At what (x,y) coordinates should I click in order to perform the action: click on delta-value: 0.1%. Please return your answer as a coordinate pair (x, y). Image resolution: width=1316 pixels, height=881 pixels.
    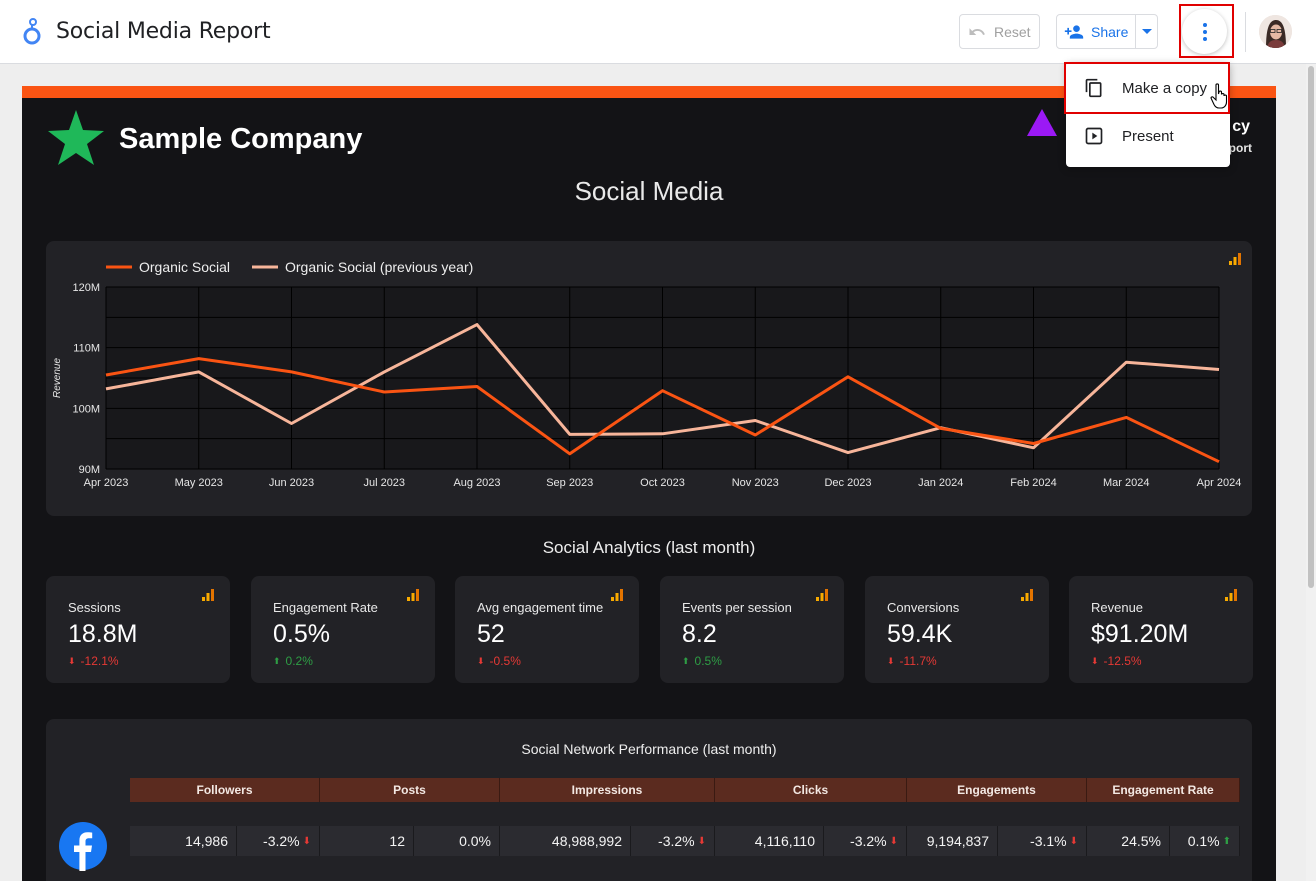
    Looking at the image, I should click on (1203, 841).